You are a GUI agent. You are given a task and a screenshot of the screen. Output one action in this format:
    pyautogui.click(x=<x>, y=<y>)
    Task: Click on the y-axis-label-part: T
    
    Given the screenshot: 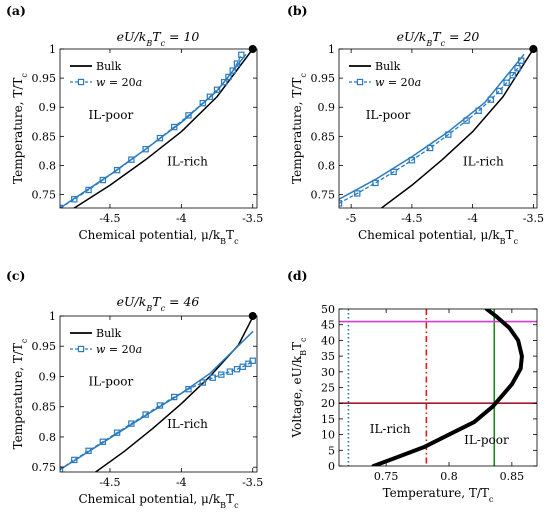 What is the action you would take?
    pyautogui.click(x=297, y=346)
    